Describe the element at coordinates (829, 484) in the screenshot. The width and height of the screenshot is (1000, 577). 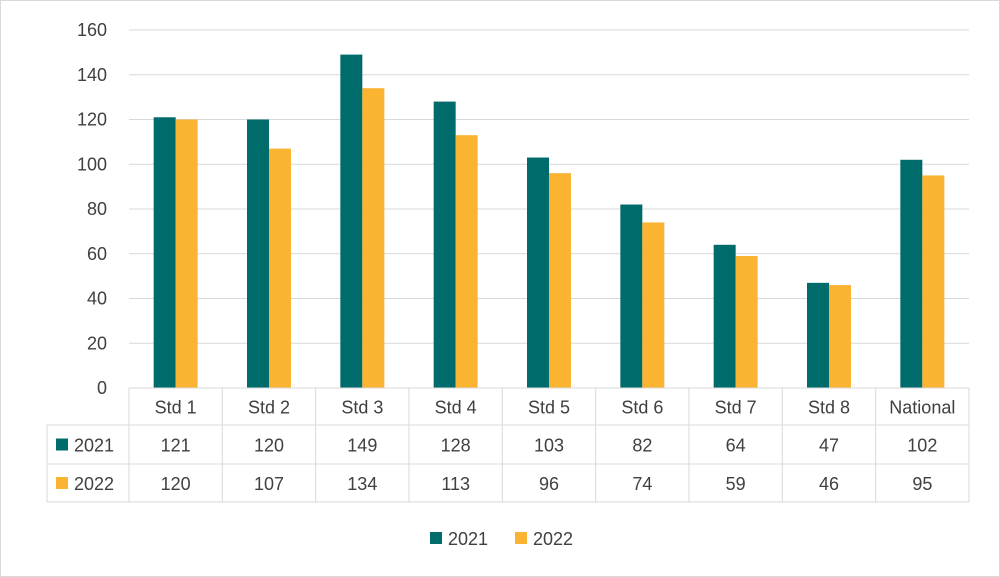
I see `data-label: 46` at that location.